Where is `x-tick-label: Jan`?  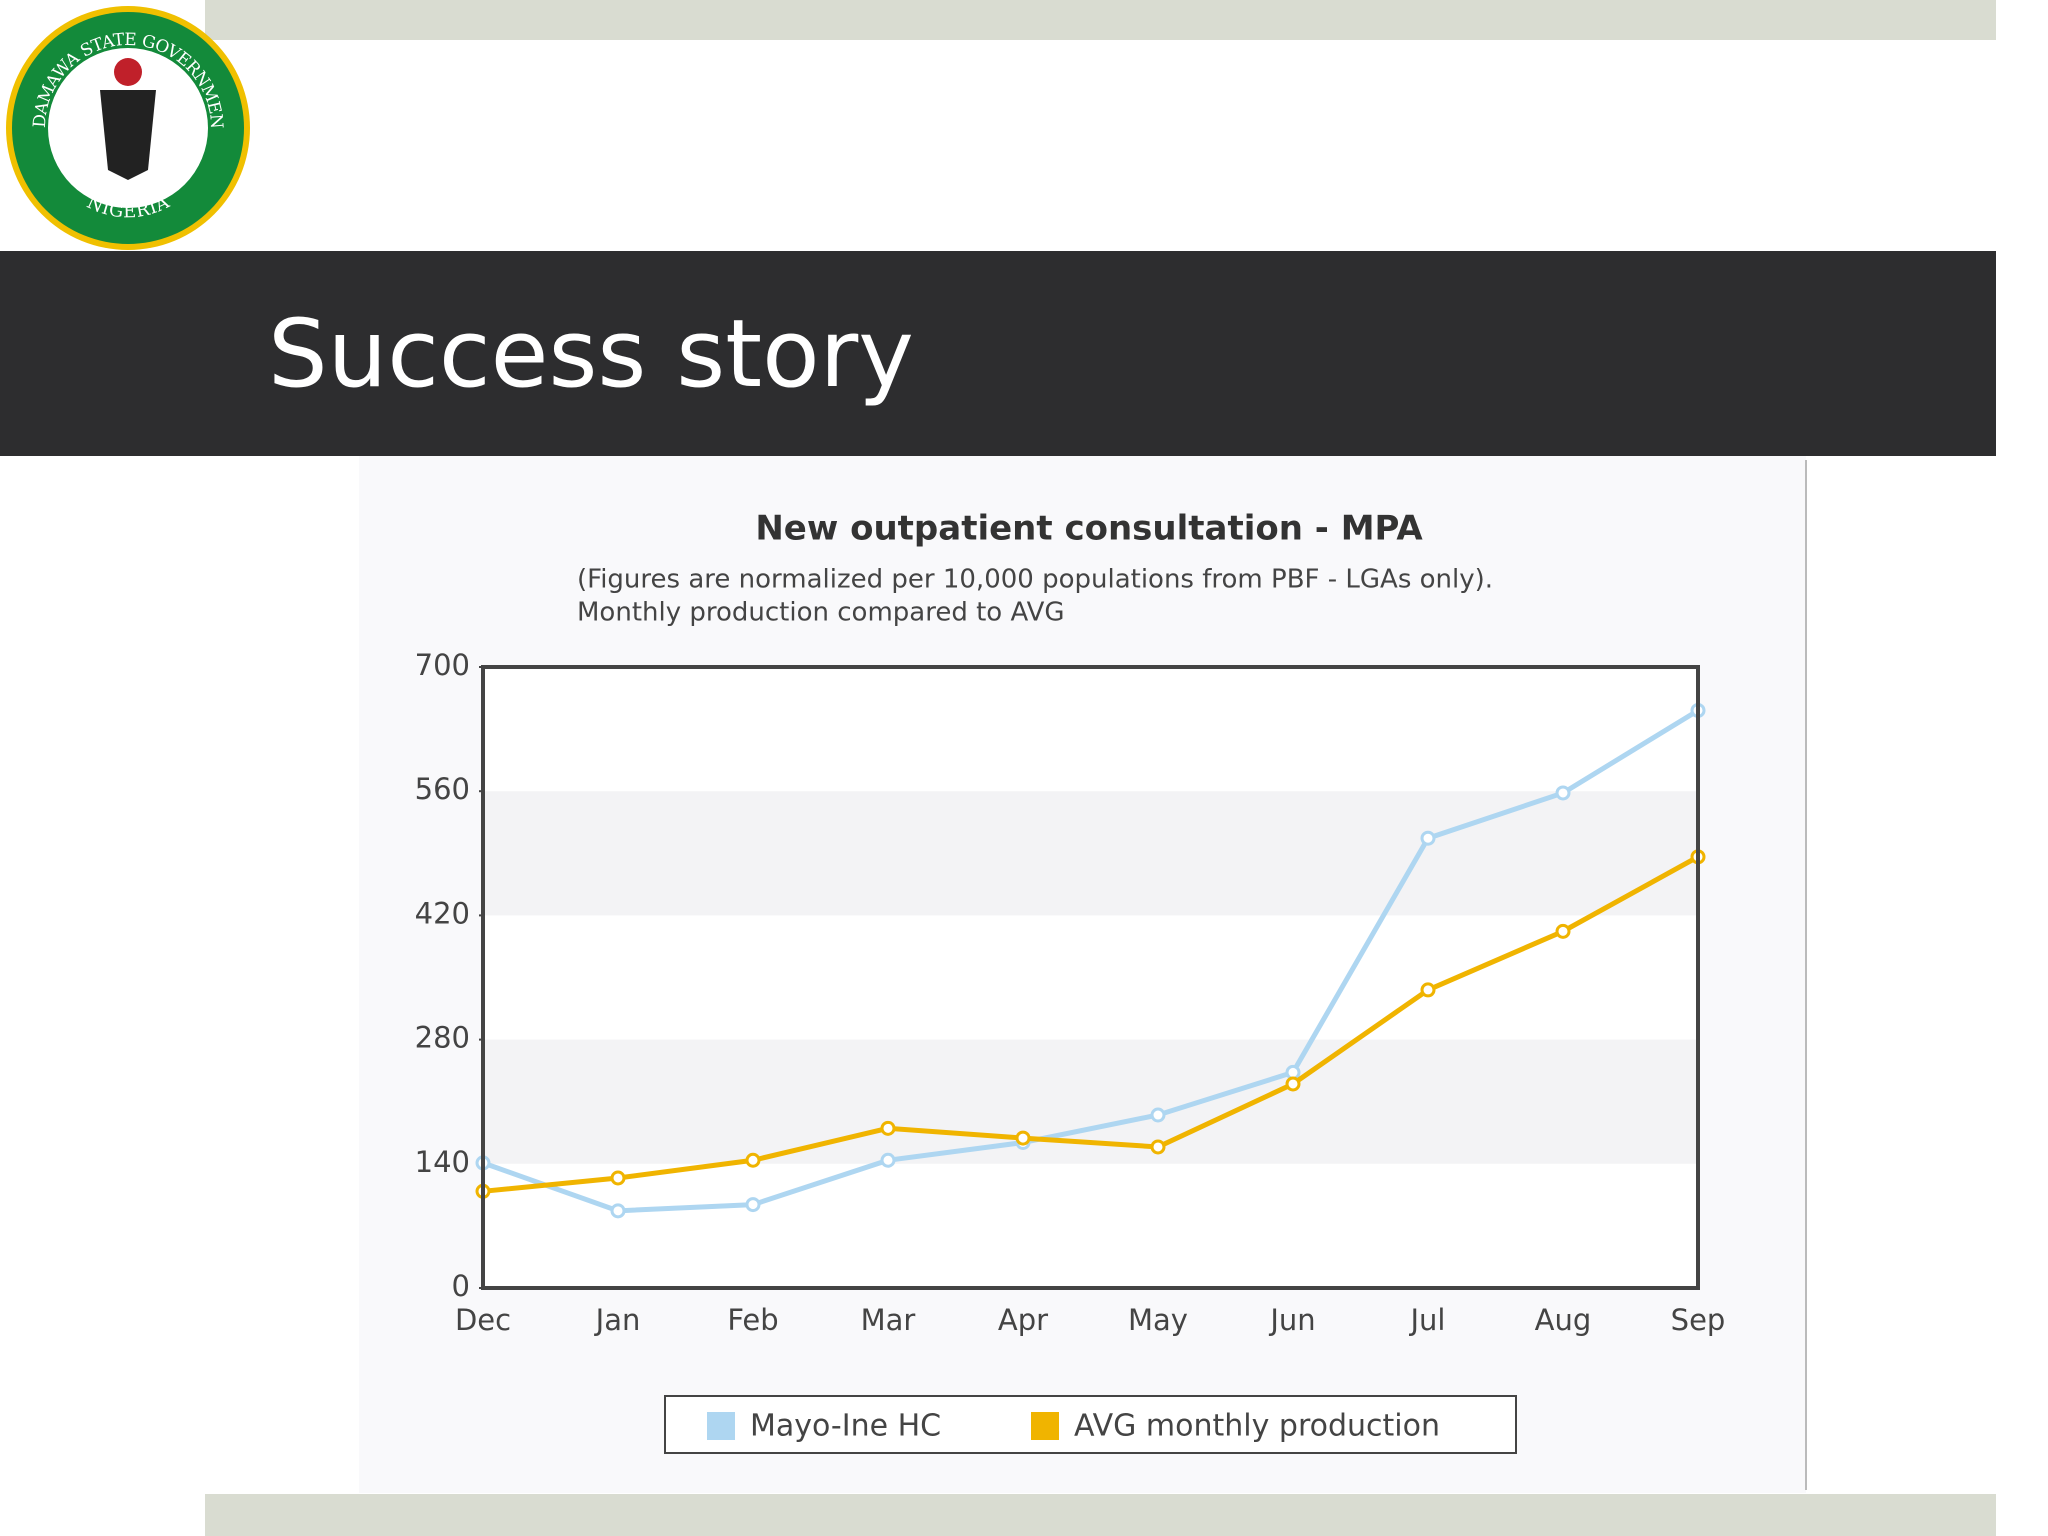
x-tick-label: Jan is located at coordinates (617, 1320).